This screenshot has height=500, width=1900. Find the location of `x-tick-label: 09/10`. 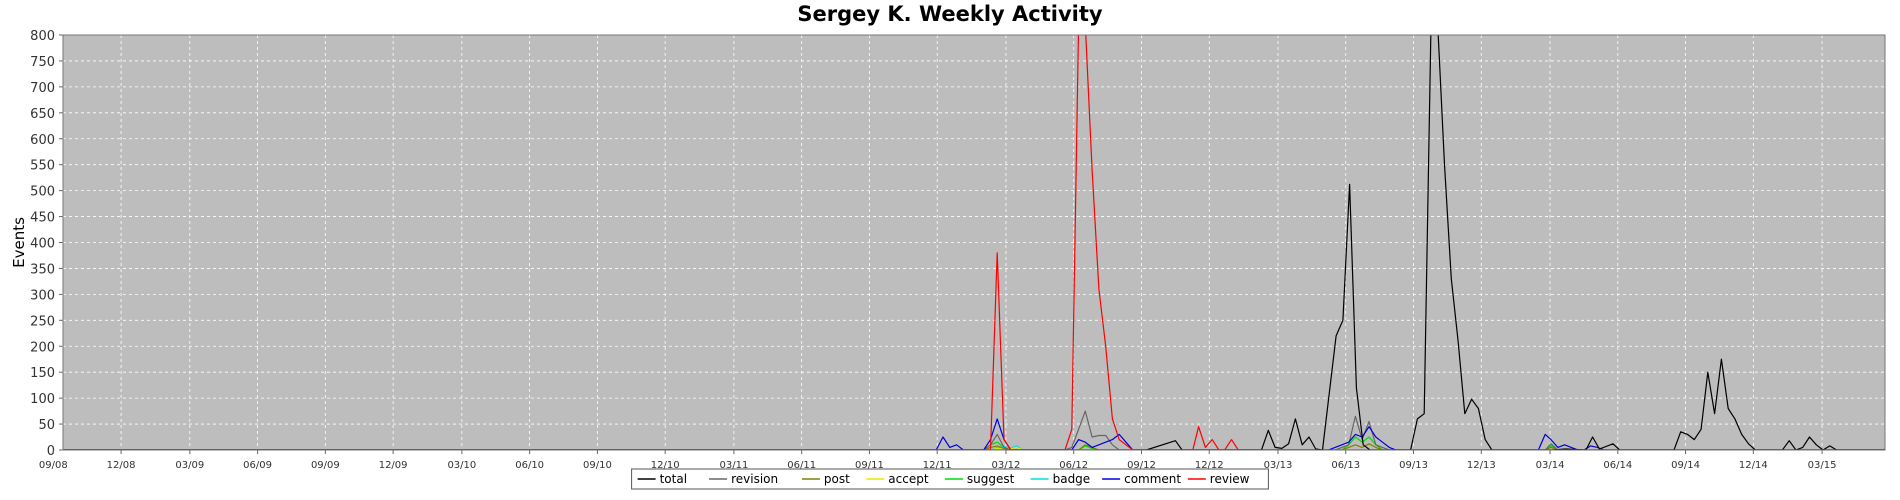

x-tick-label: 09/10 is located at coordinates (597, 465).